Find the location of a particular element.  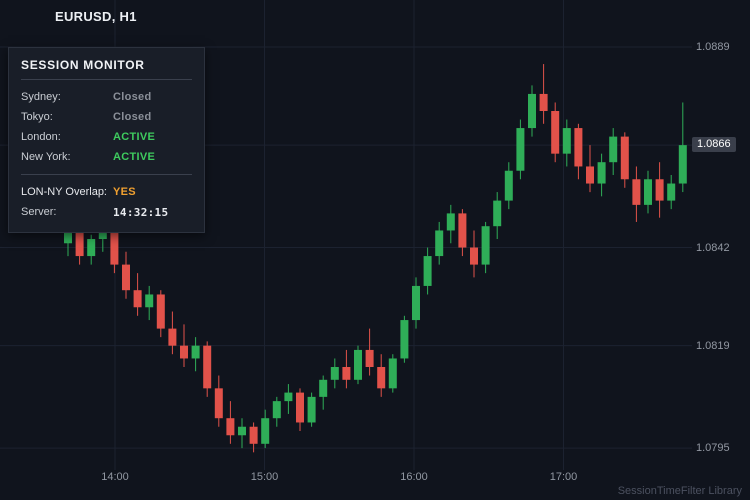

session-row-sydney: Sydney: Closed is located at coordinates (106, 97).